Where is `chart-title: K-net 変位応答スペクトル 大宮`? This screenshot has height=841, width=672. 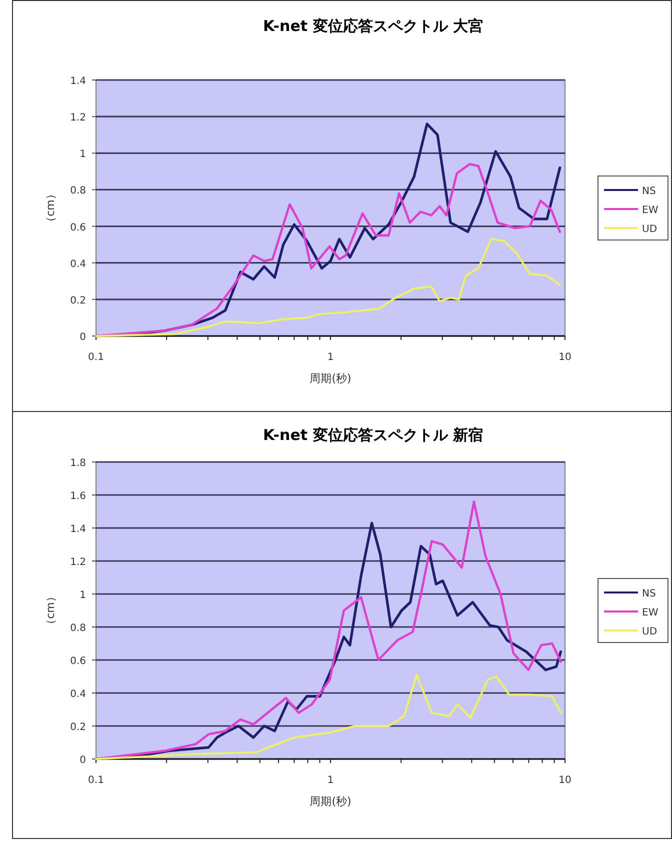 chart-title: K-net 変位応答スペクトル 大宮 is located at coordinates (373, 26).